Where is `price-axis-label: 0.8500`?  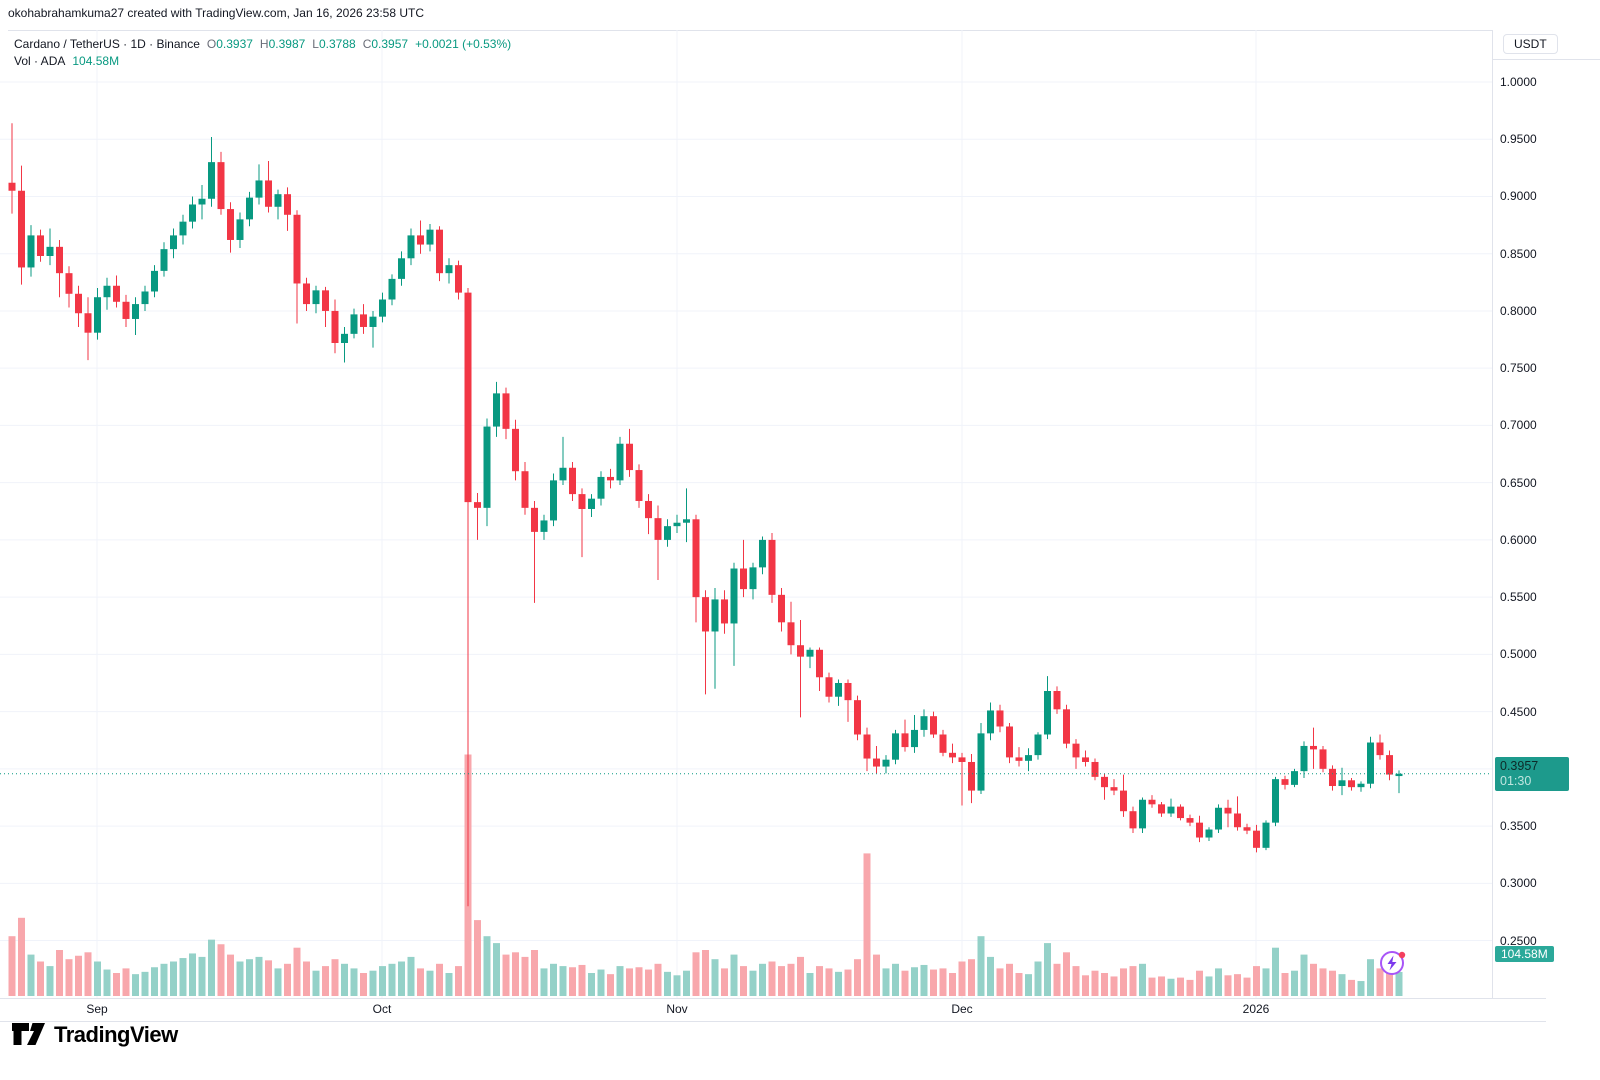
price-axis-label: 0.8500 is located at coordinates (1518, 253).